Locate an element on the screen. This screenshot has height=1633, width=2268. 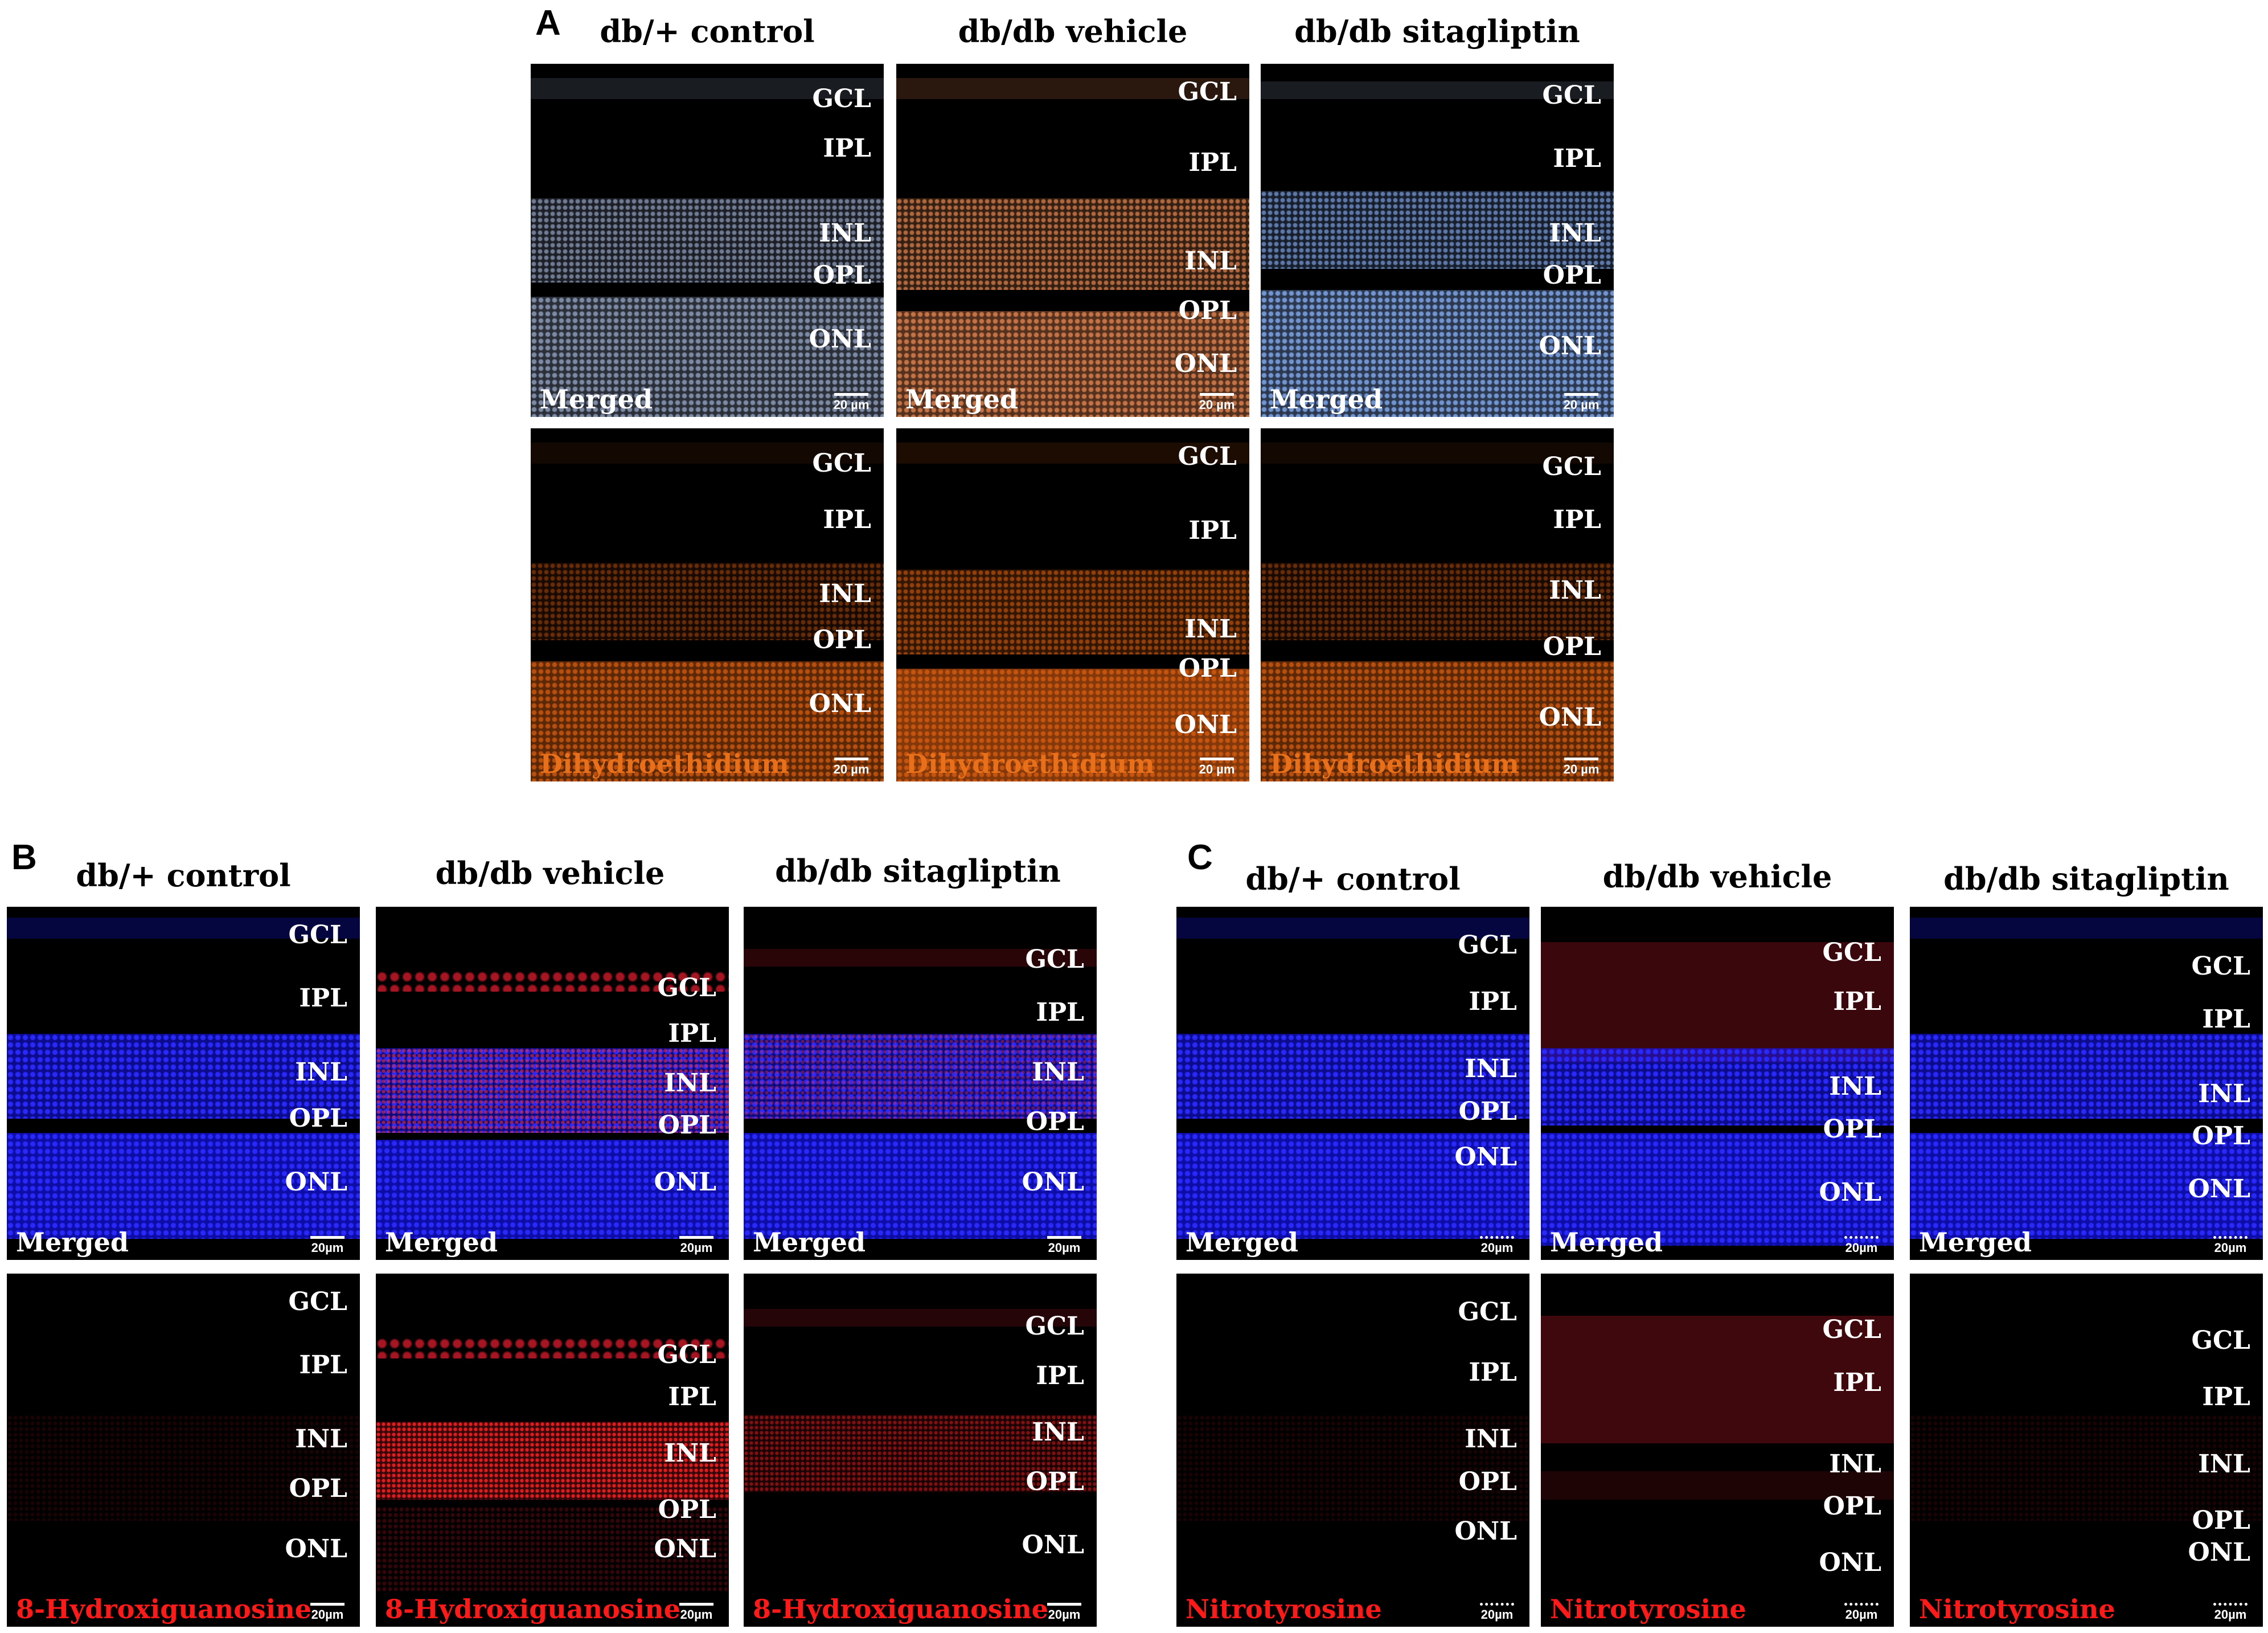
scale-bar-text: 20 µm is located at coordinates (1217, 769).